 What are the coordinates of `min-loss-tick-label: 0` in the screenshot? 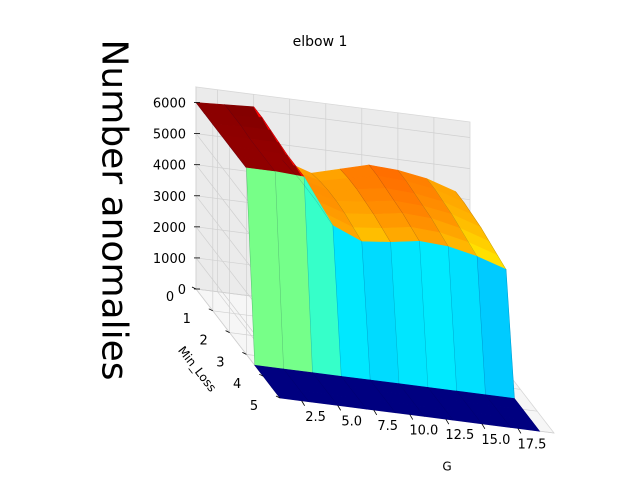 It's located at (170, 297).